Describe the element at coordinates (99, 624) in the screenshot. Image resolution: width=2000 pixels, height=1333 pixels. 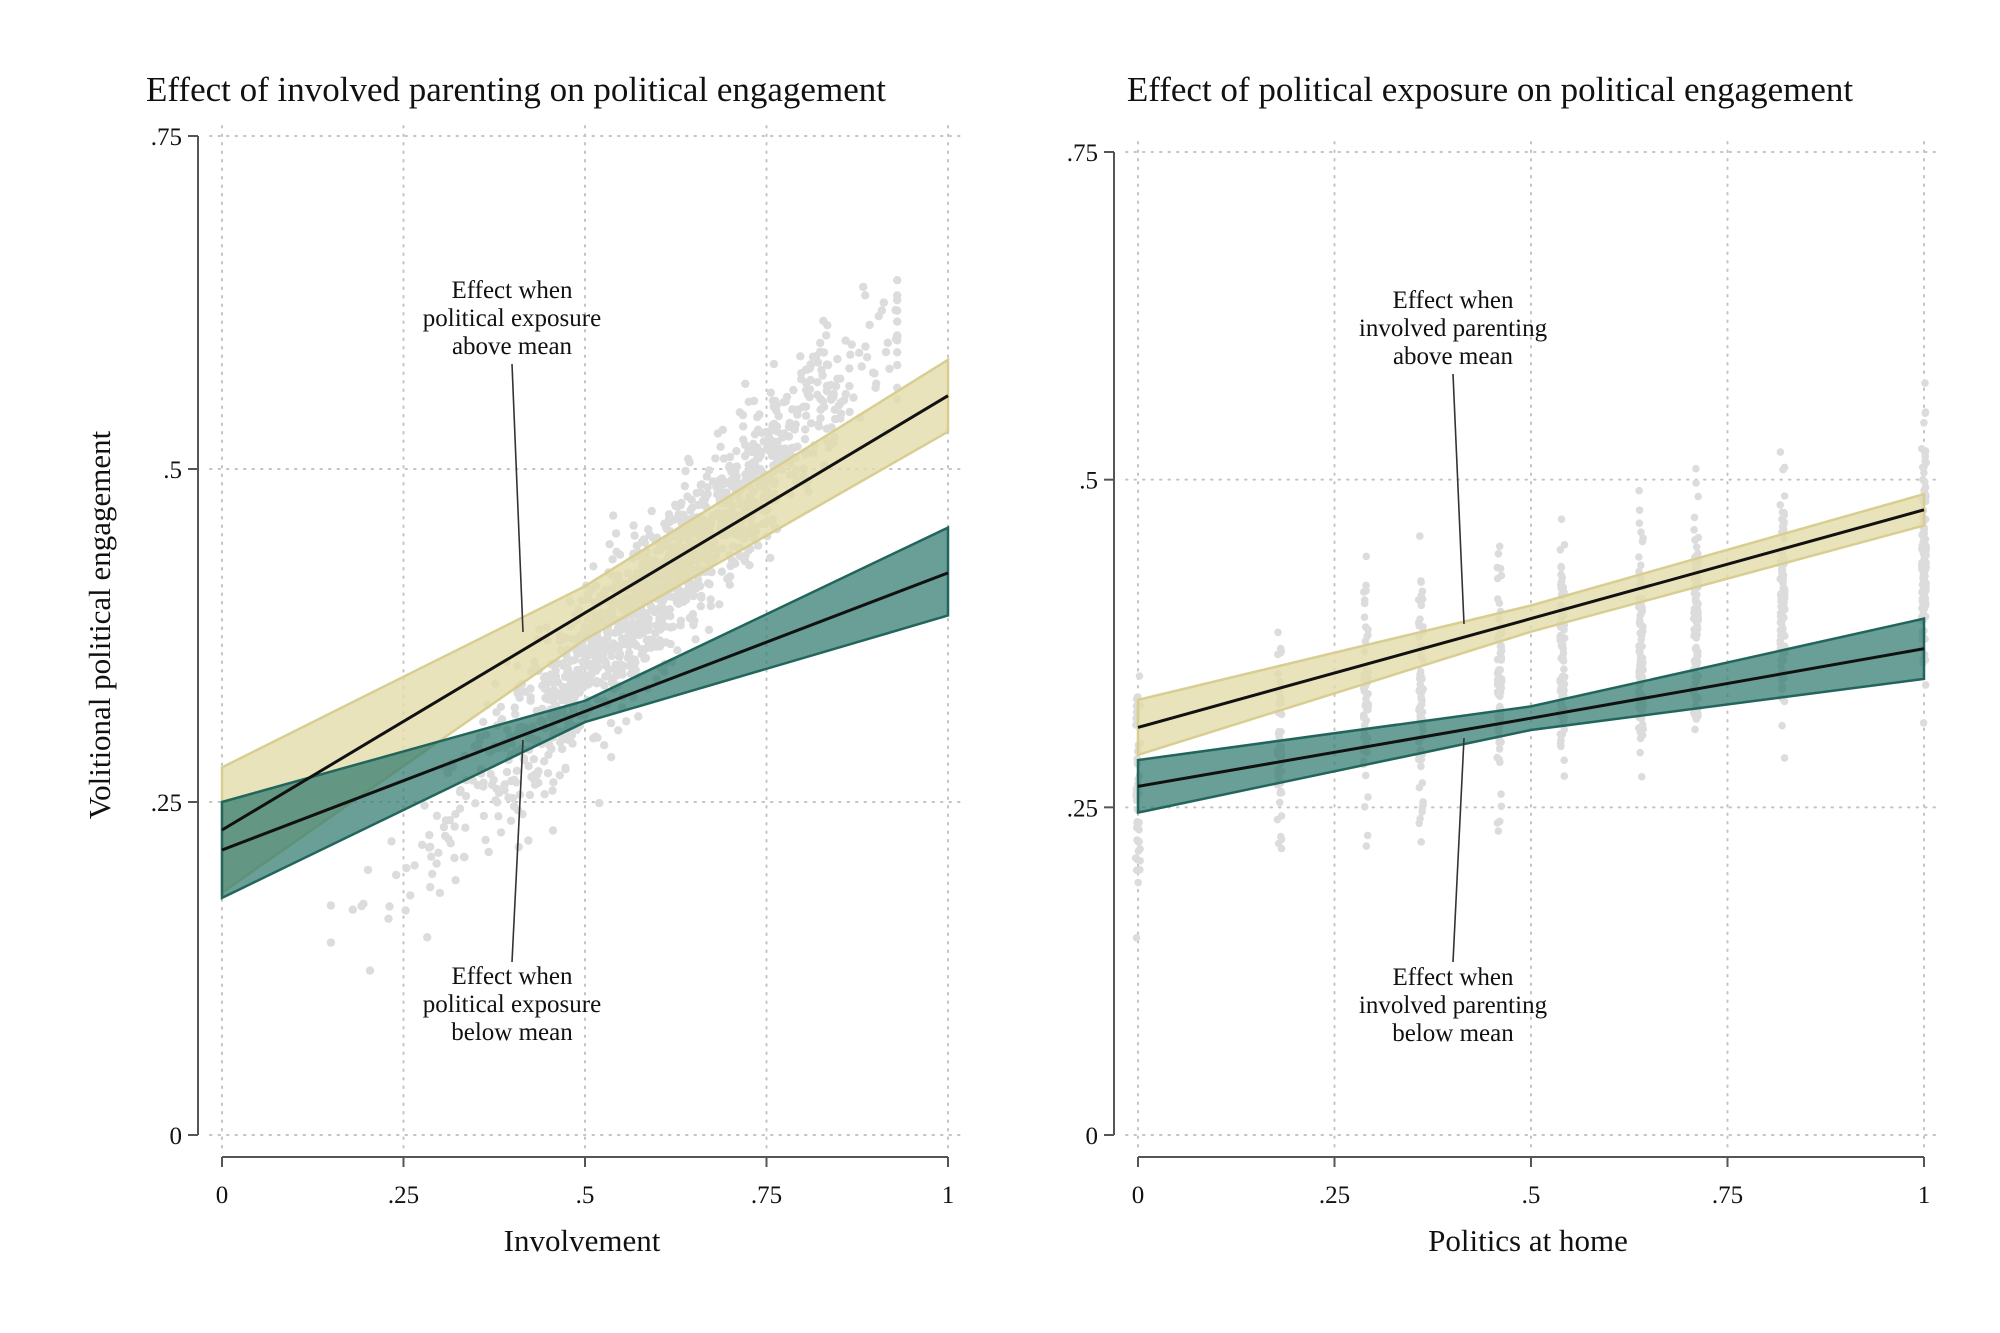
I see `y-axis-title: Volitional political engagement` at that location.